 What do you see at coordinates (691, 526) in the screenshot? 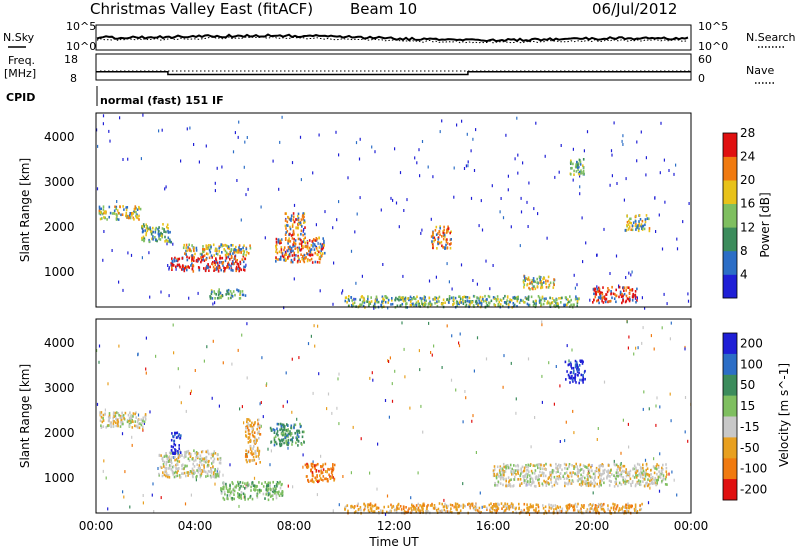
I see `xtick-2400: 00:00` at bounding box center [691, 526].